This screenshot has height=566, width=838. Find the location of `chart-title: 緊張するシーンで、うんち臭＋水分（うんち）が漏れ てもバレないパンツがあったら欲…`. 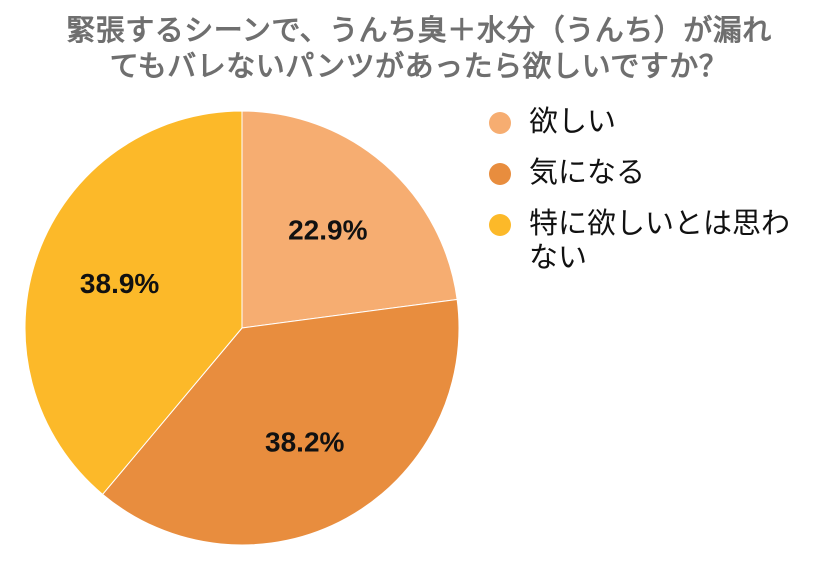

chart-title: 緊張するシーンで、うんち臭＋水分（うんち）が漏れ てもバレないパンツがあったら欲… is located at coordinates (419, 48).